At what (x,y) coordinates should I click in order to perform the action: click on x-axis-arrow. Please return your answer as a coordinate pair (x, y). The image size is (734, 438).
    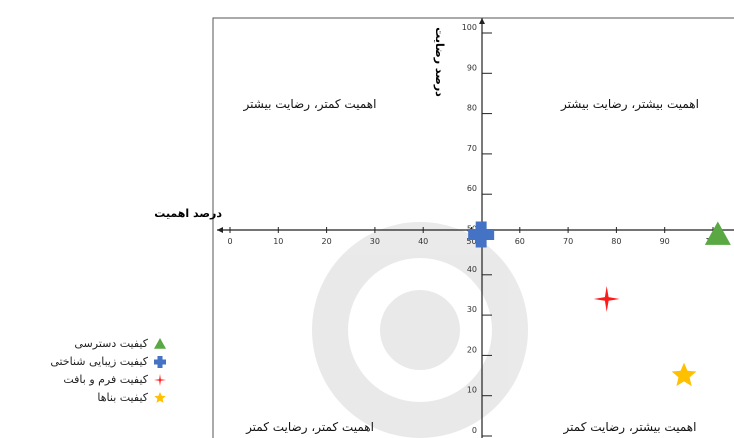
    Looking at the image, I should click on (220, 230).